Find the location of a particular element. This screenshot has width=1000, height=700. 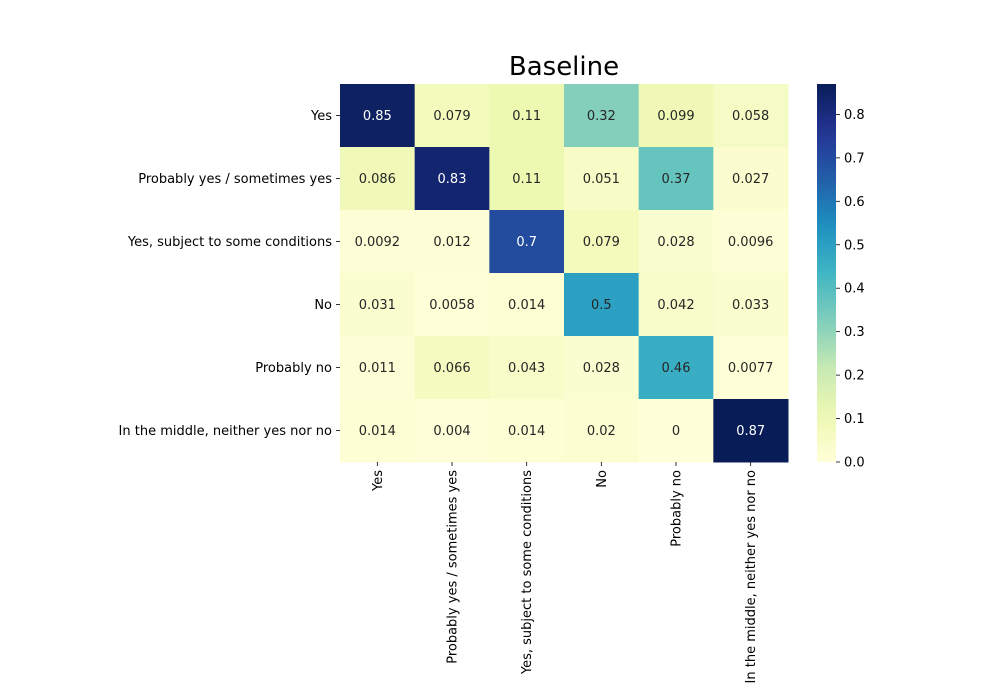

cell-value-label: 0.85 is located at coordinates (377, 116).